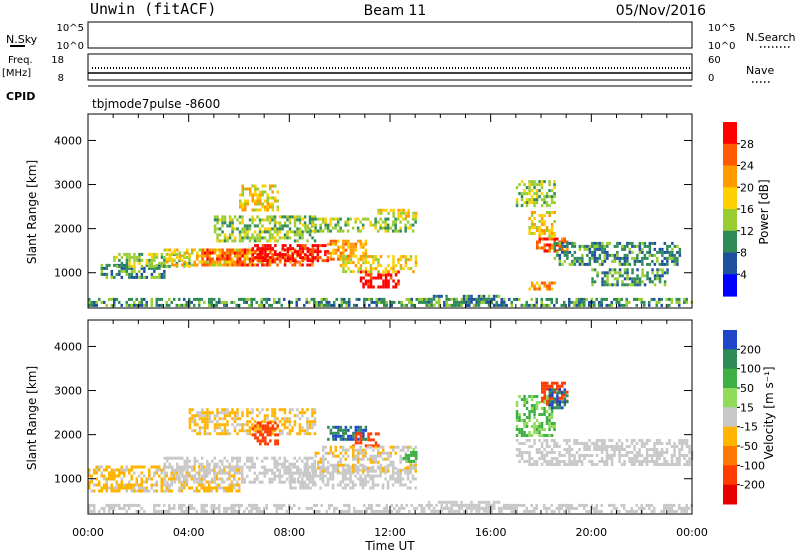 The width and height of the screenshot is (800, 554). What do you see at coordinates (747, 209) in the screenshot?
I see `colorbar-tick-label: 16` at bounding box center [747, 209].